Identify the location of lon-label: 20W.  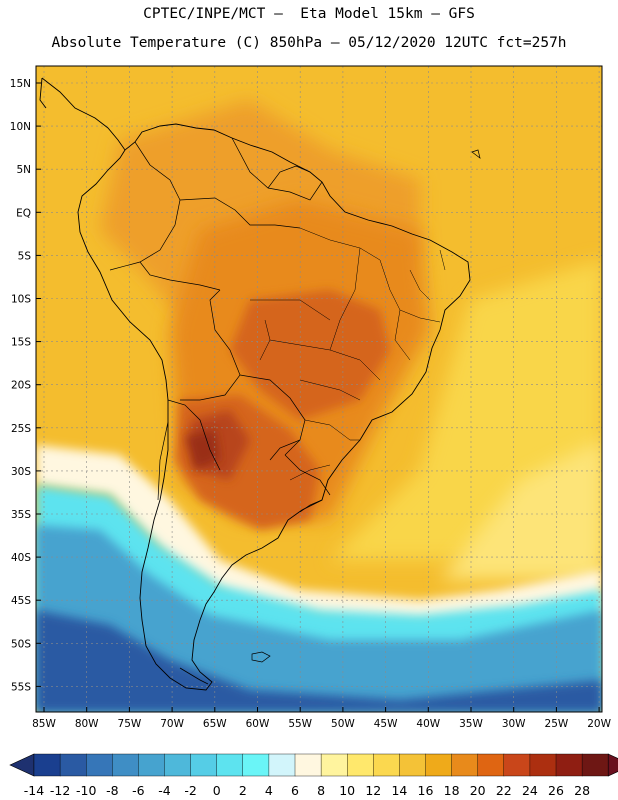
(599, 724).